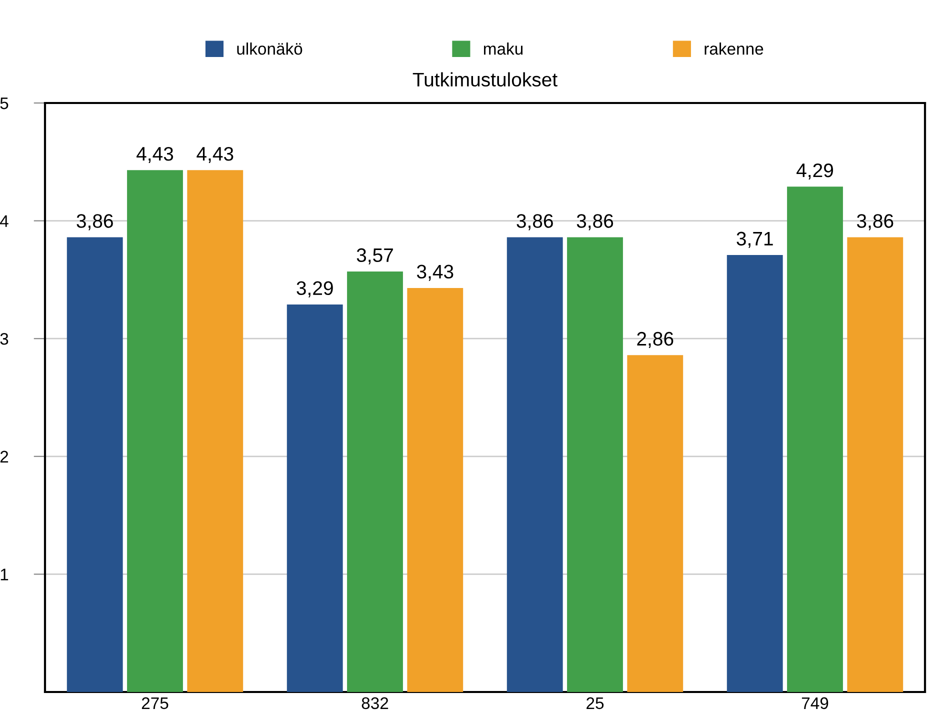  I want to click on legend-label: rakenne, so click(734, 48).